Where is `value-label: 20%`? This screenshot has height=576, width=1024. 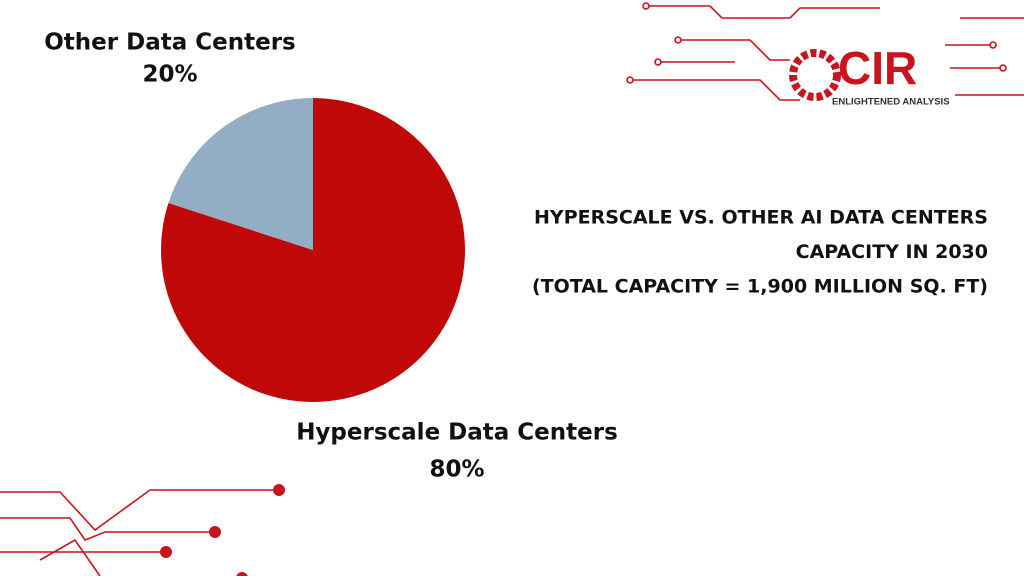 value-label: 20% is located at coordinates (169, 75).